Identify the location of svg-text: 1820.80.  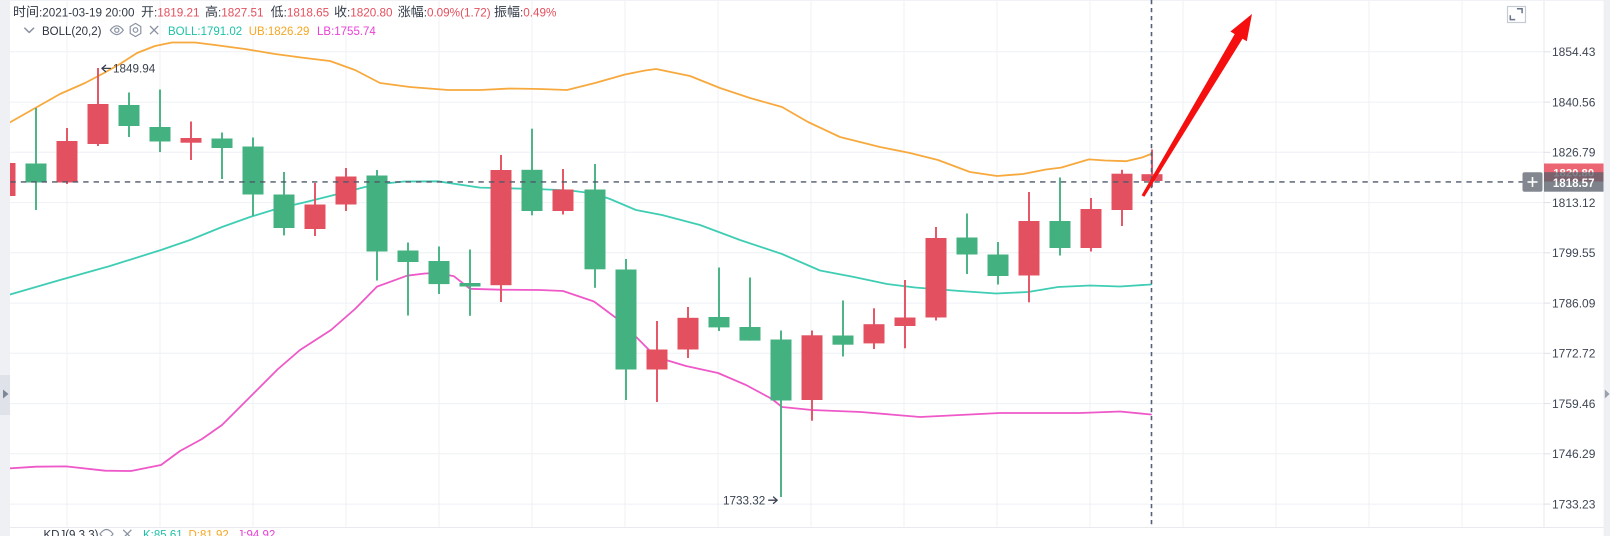
(371, 12).